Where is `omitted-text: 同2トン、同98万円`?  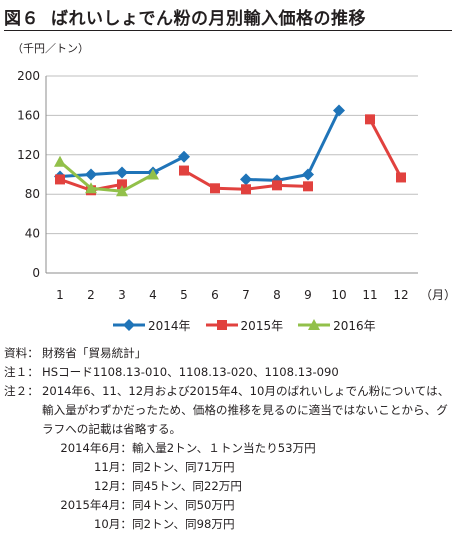
omitted-text: 同2トン、同98万円 is located at coordinates (183, 524).